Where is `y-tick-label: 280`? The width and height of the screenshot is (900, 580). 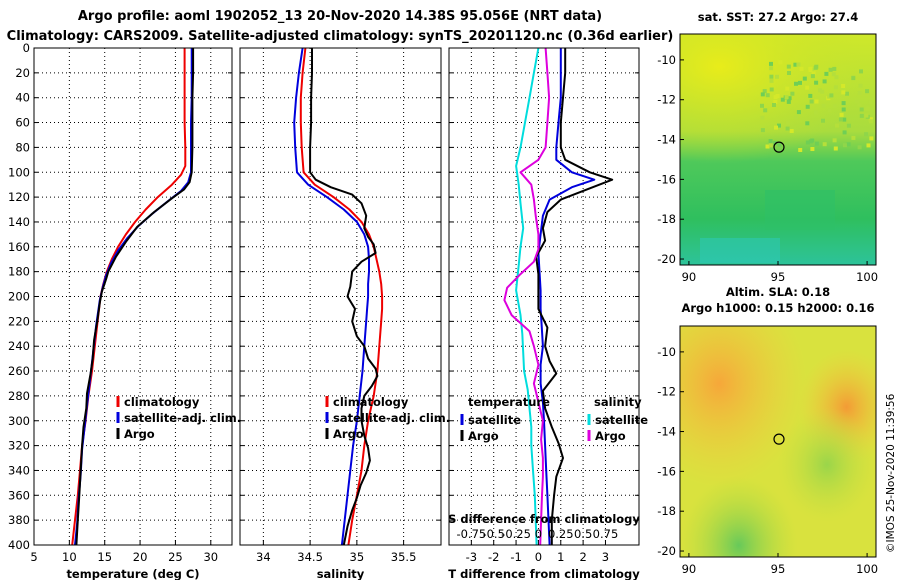 y-tick-label: 280 is located at coordinates (19, 396).